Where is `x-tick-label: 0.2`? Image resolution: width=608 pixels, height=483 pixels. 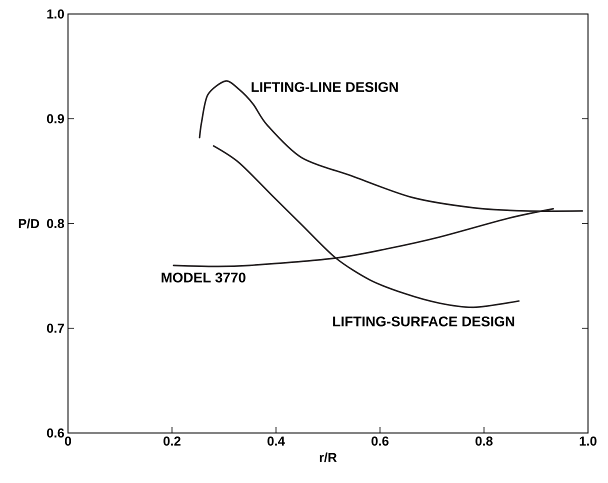
x-tick-label: 0.2 is located at coordinates (172, 441).